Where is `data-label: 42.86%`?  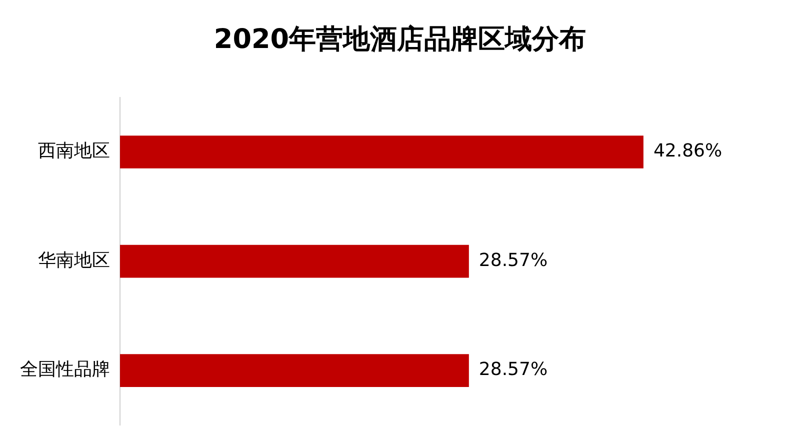 data-label: 42.86% is located at coordinates (687, 151).